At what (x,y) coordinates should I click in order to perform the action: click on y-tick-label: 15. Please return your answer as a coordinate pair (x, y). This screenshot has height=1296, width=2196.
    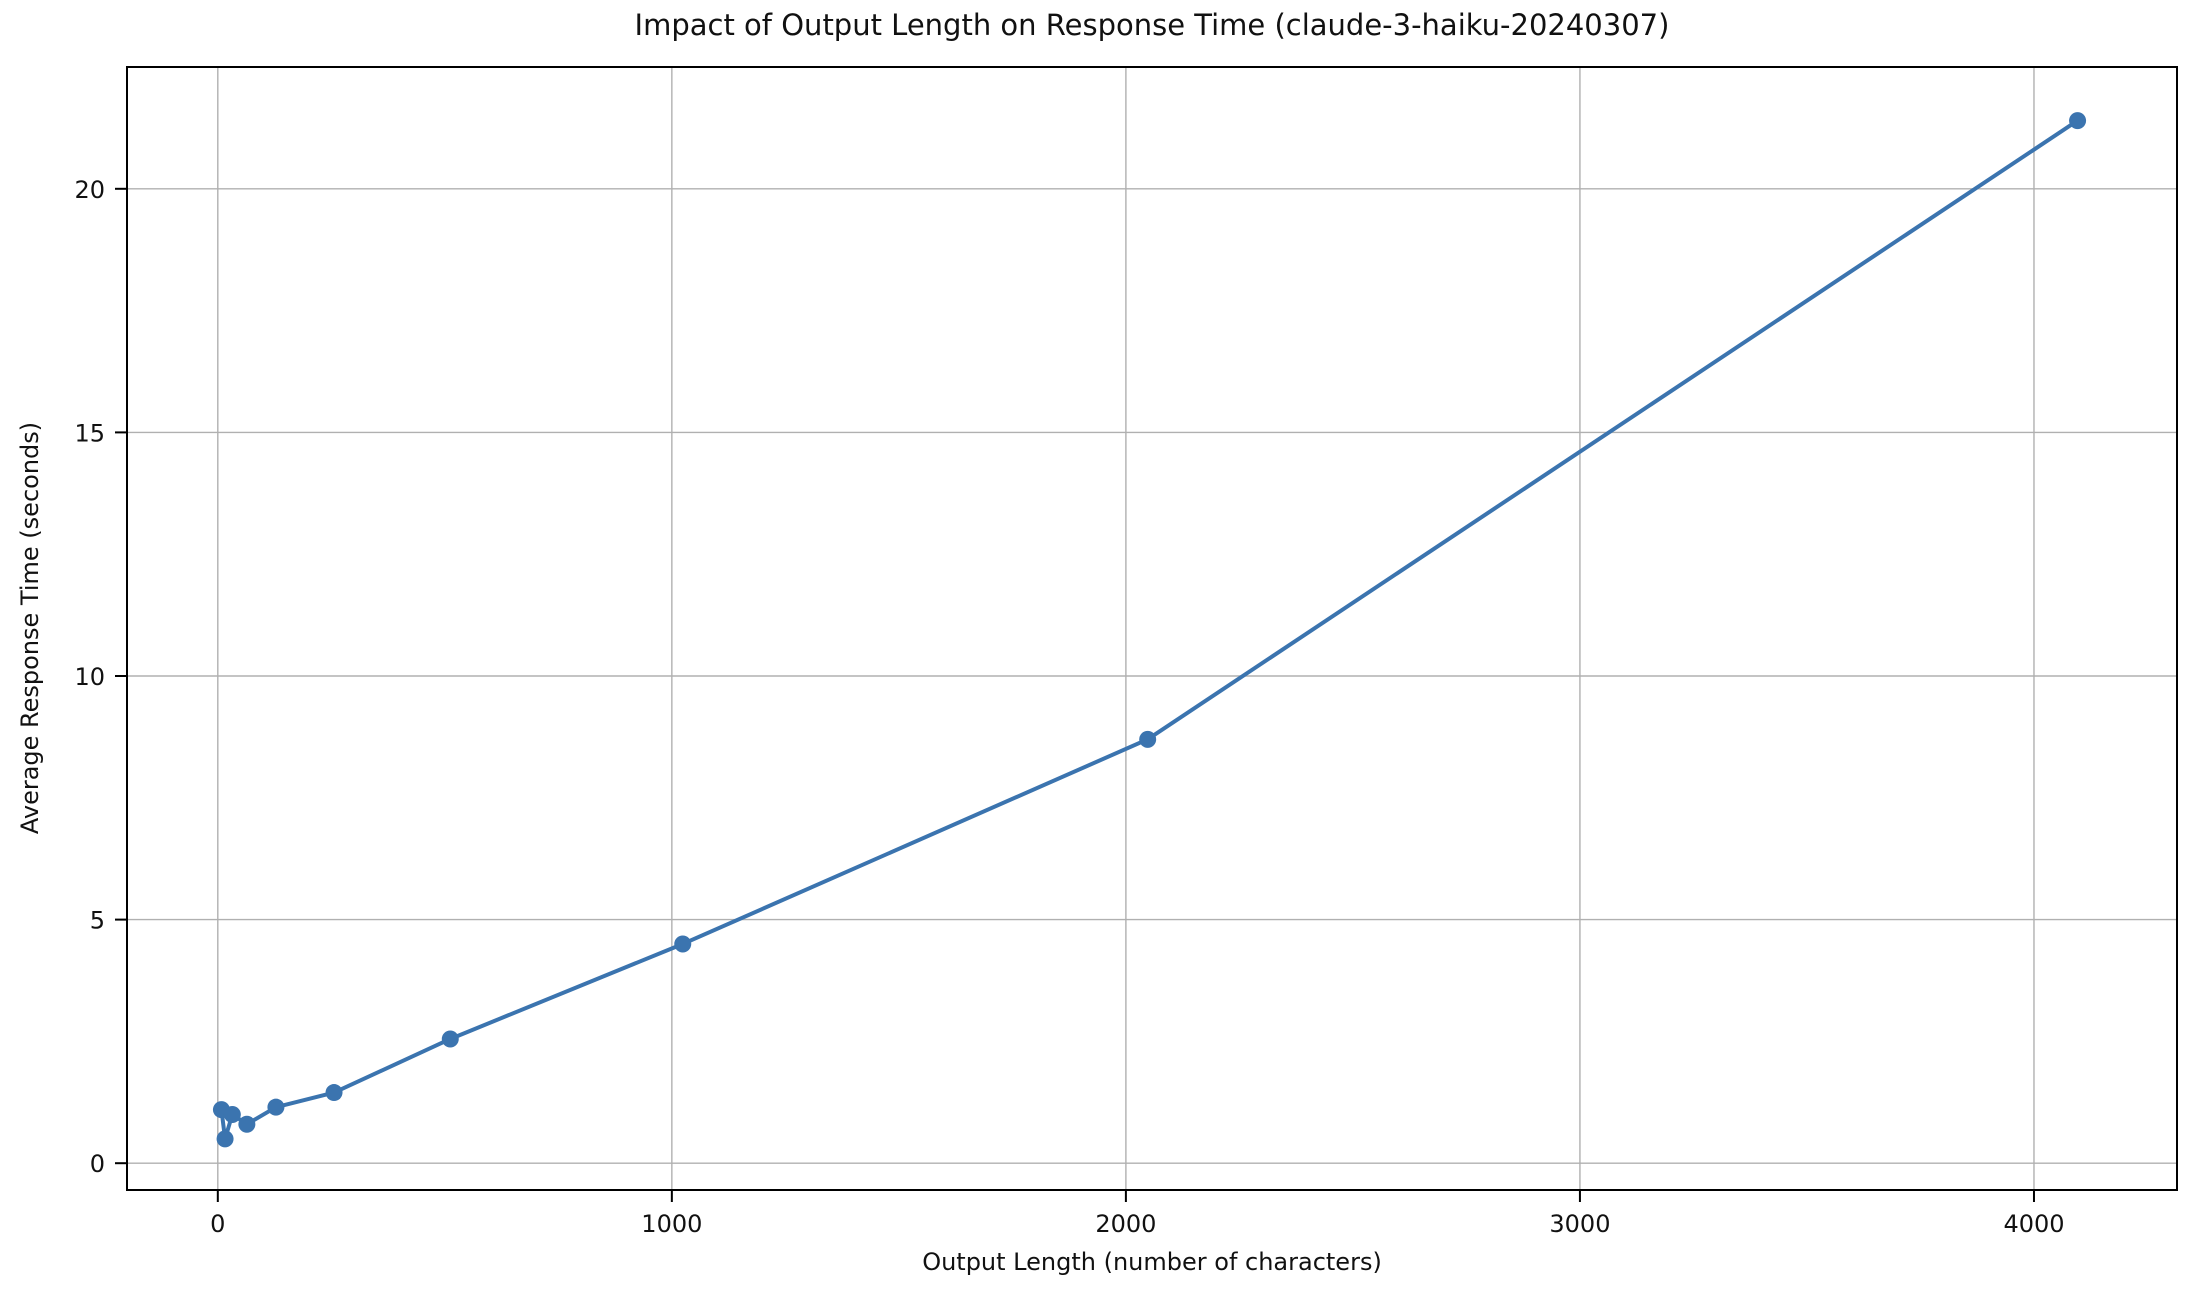
    Looking at the image, I should click on (89, 433).